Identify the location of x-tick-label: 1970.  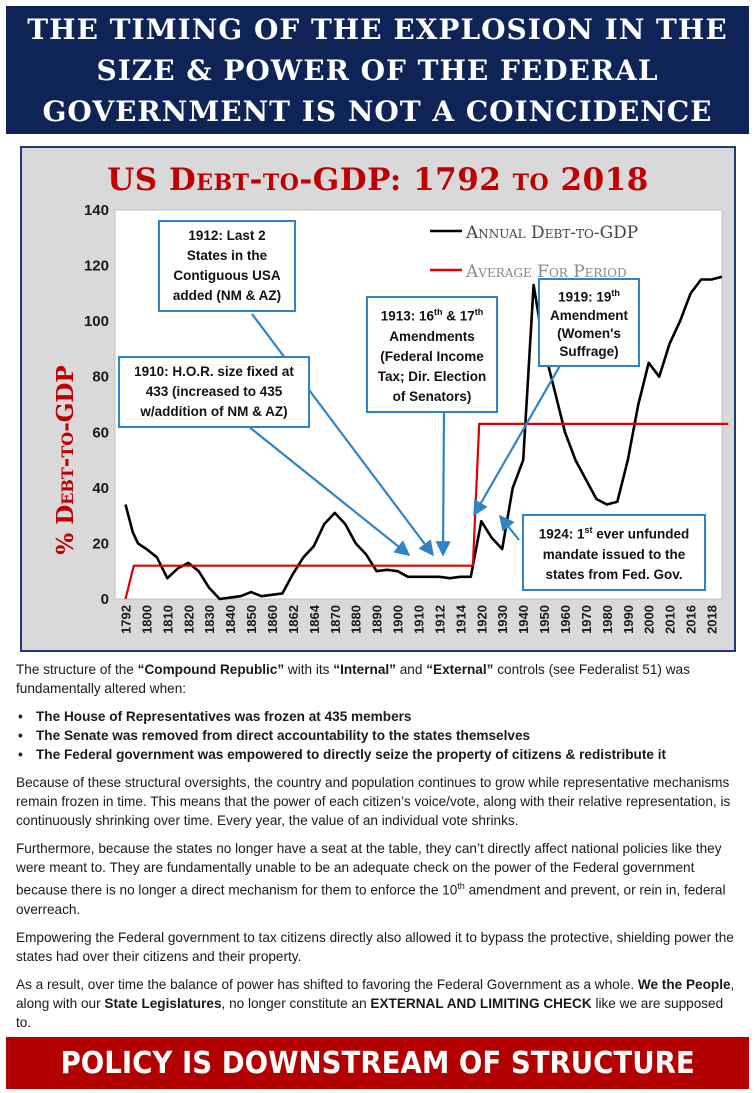
(586, 619).